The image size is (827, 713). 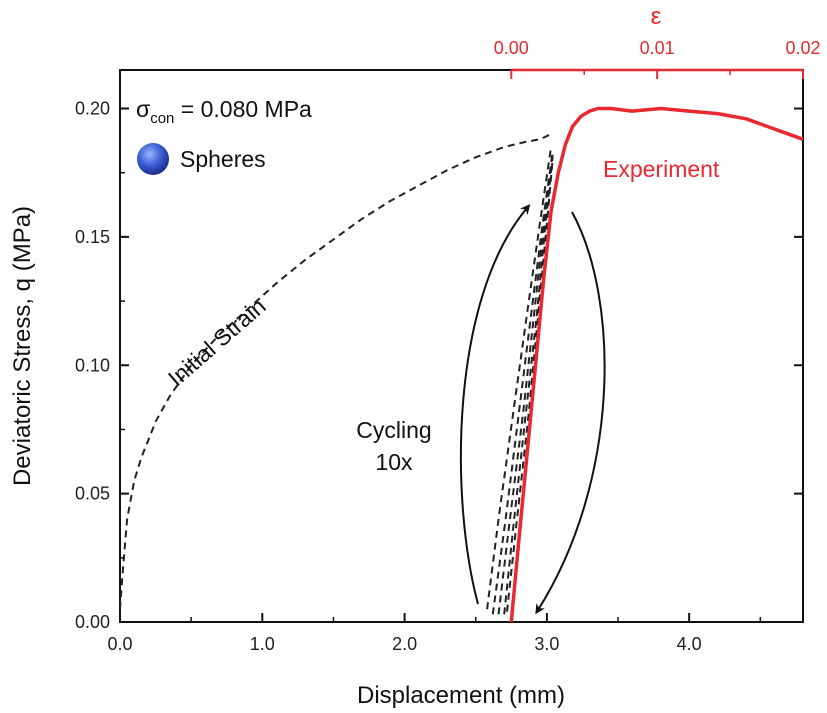 What do you see at coordinates (404, 644) in the screenshot?
I see `x-tick-label: 2.0` at bounding box center [404, 644].